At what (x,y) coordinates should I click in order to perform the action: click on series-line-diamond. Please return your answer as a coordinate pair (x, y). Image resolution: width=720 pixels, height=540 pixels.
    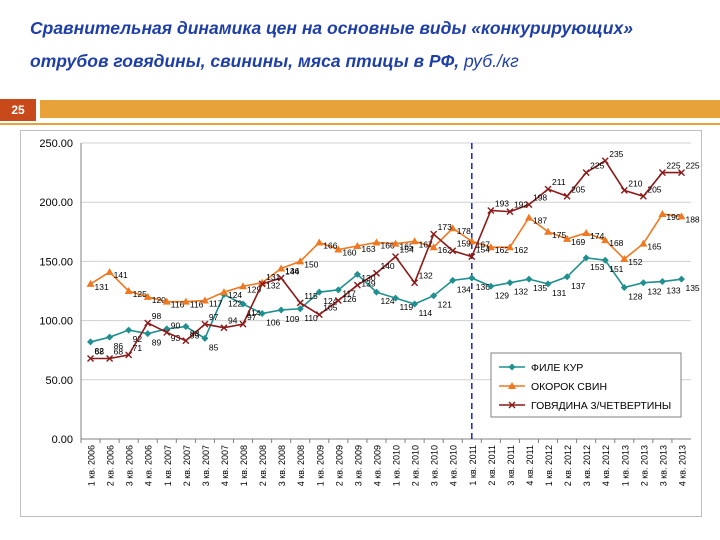
    Looking at the image, I should click on (386, 300).